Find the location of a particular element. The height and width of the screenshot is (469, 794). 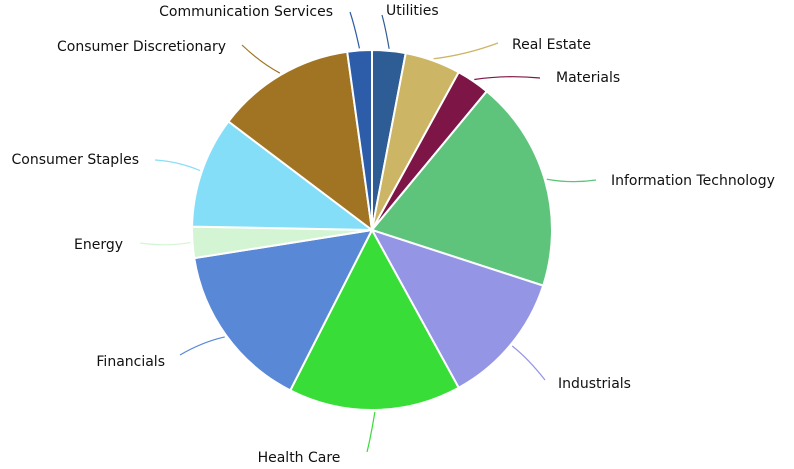

pie-slice-consumer-discretionary is located at coordinates (300, 141).